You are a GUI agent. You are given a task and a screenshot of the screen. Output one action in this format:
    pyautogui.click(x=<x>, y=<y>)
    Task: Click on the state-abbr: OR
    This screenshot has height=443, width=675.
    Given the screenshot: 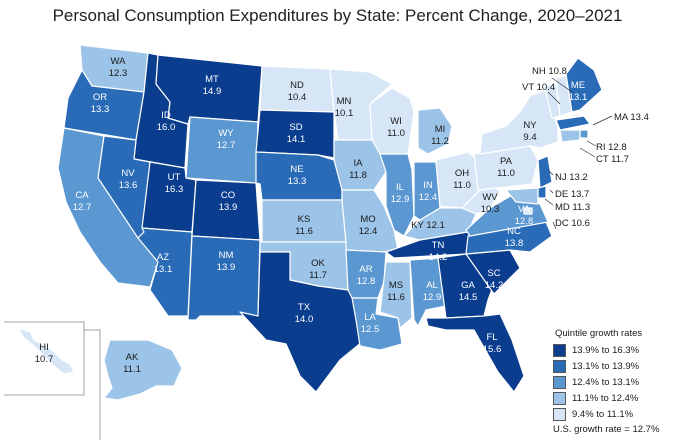 What is the action you would take?
    pyautogui.click(x=100, y=97)
    